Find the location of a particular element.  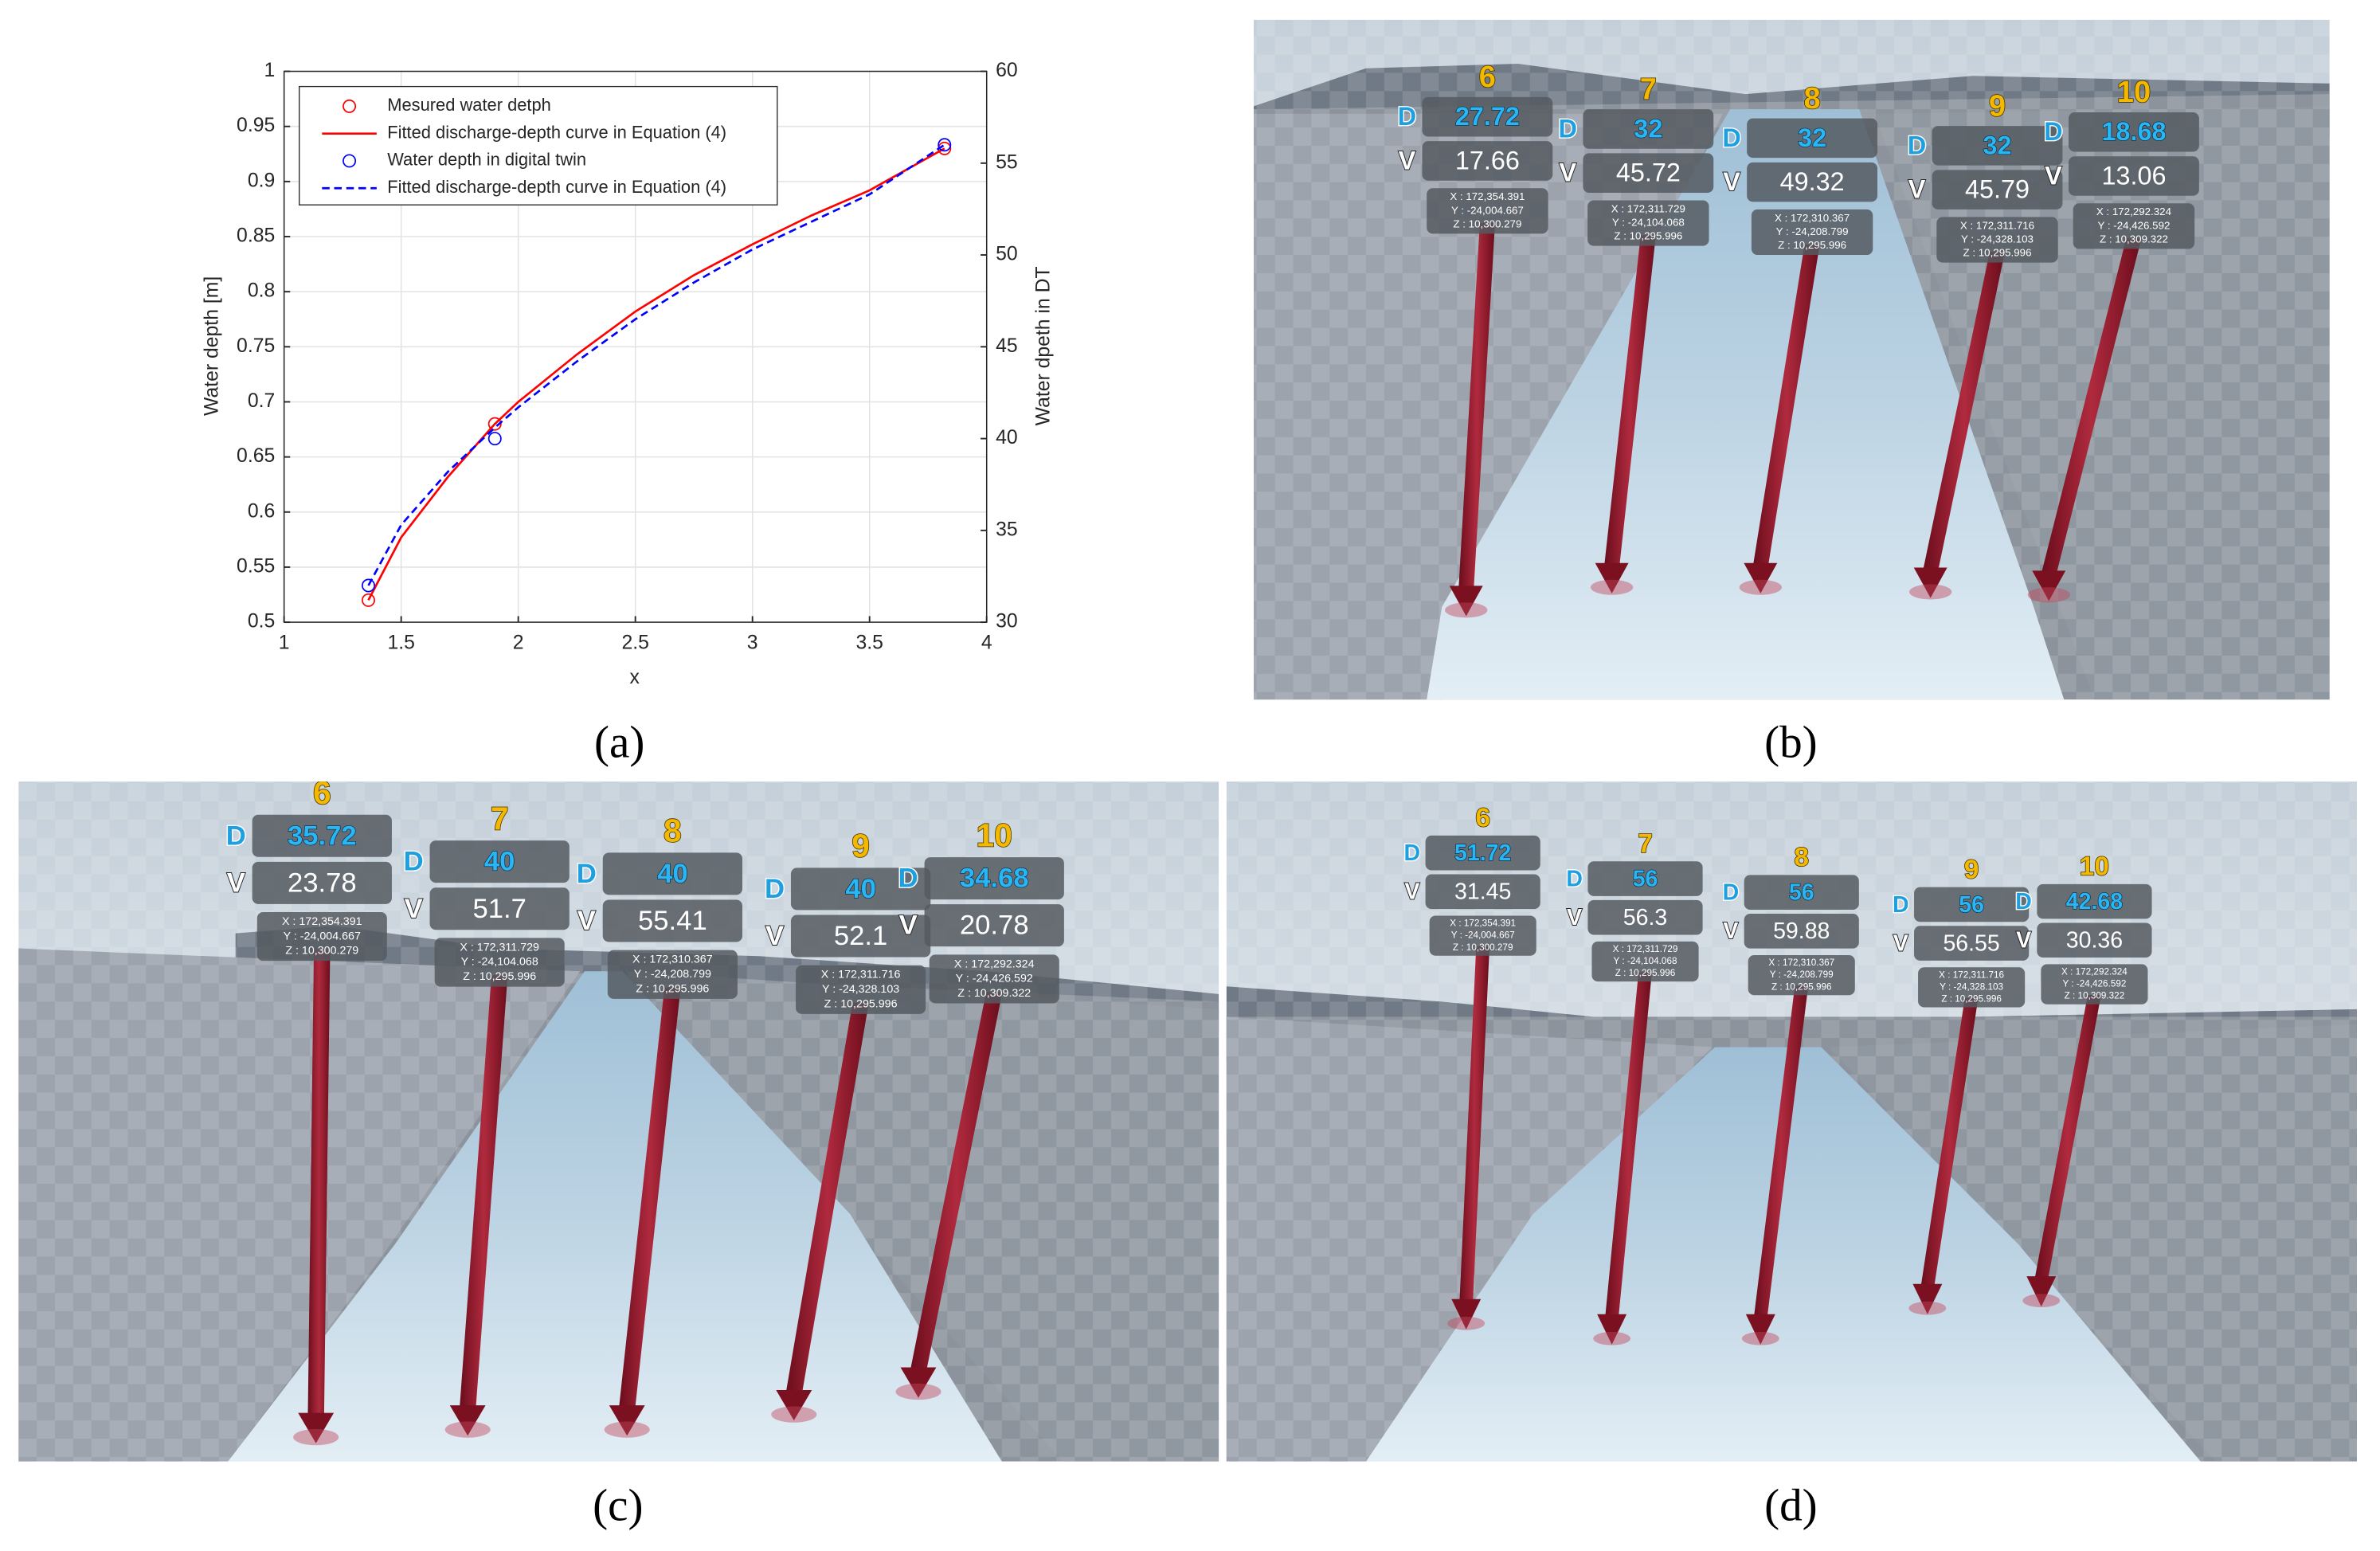

axes-box is located at coordinates (635, 346).